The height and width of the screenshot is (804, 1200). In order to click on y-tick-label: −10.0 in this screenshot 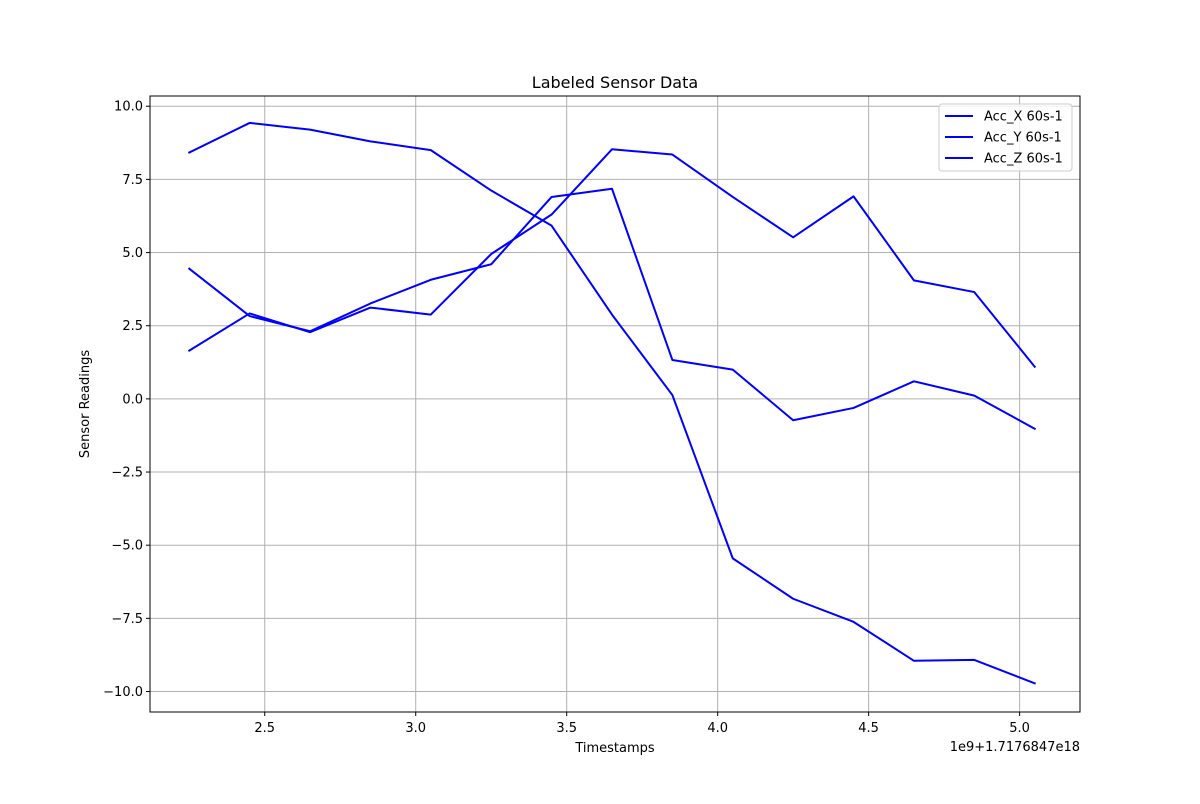, I will do `click(123, 692)`.